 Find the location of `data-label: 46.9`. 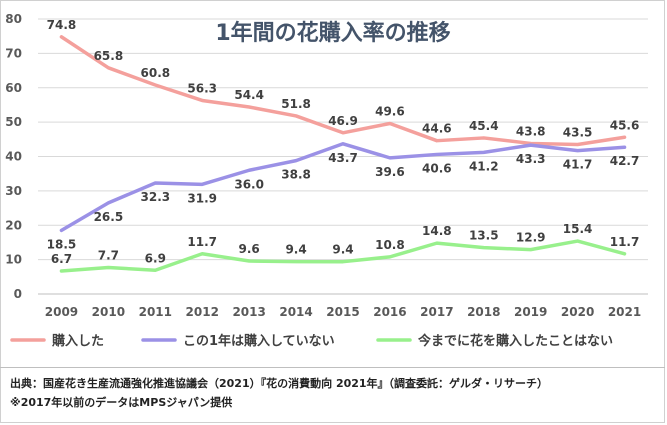

data-label: 46.9 is located at coordinates (343, 121).